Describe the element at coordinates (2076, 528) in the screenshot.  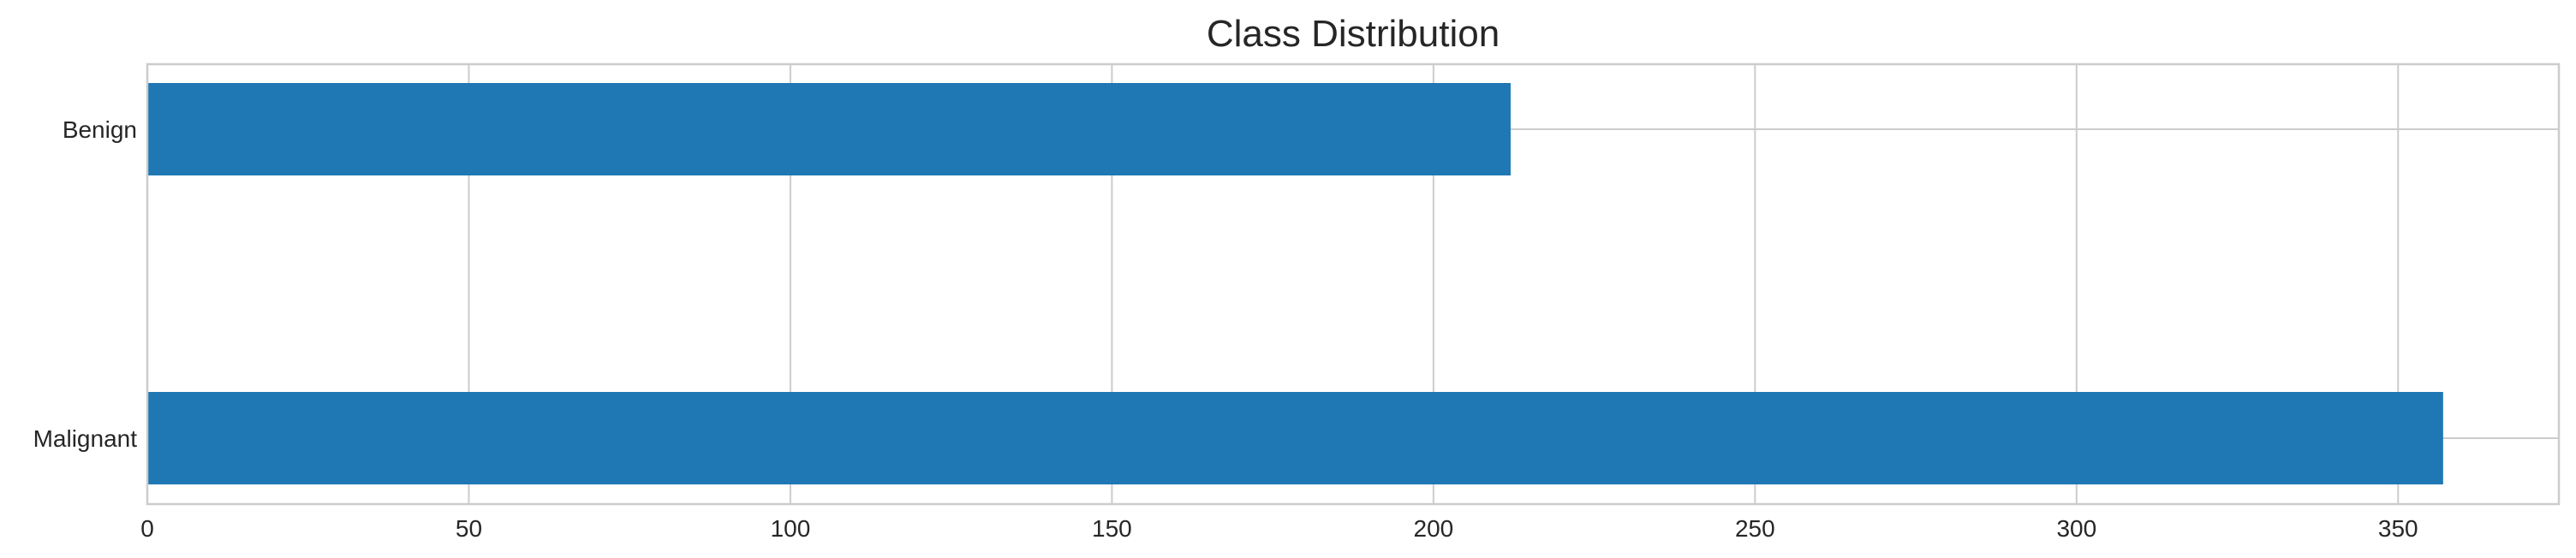
I see `x-tick-label: 300` at that location.